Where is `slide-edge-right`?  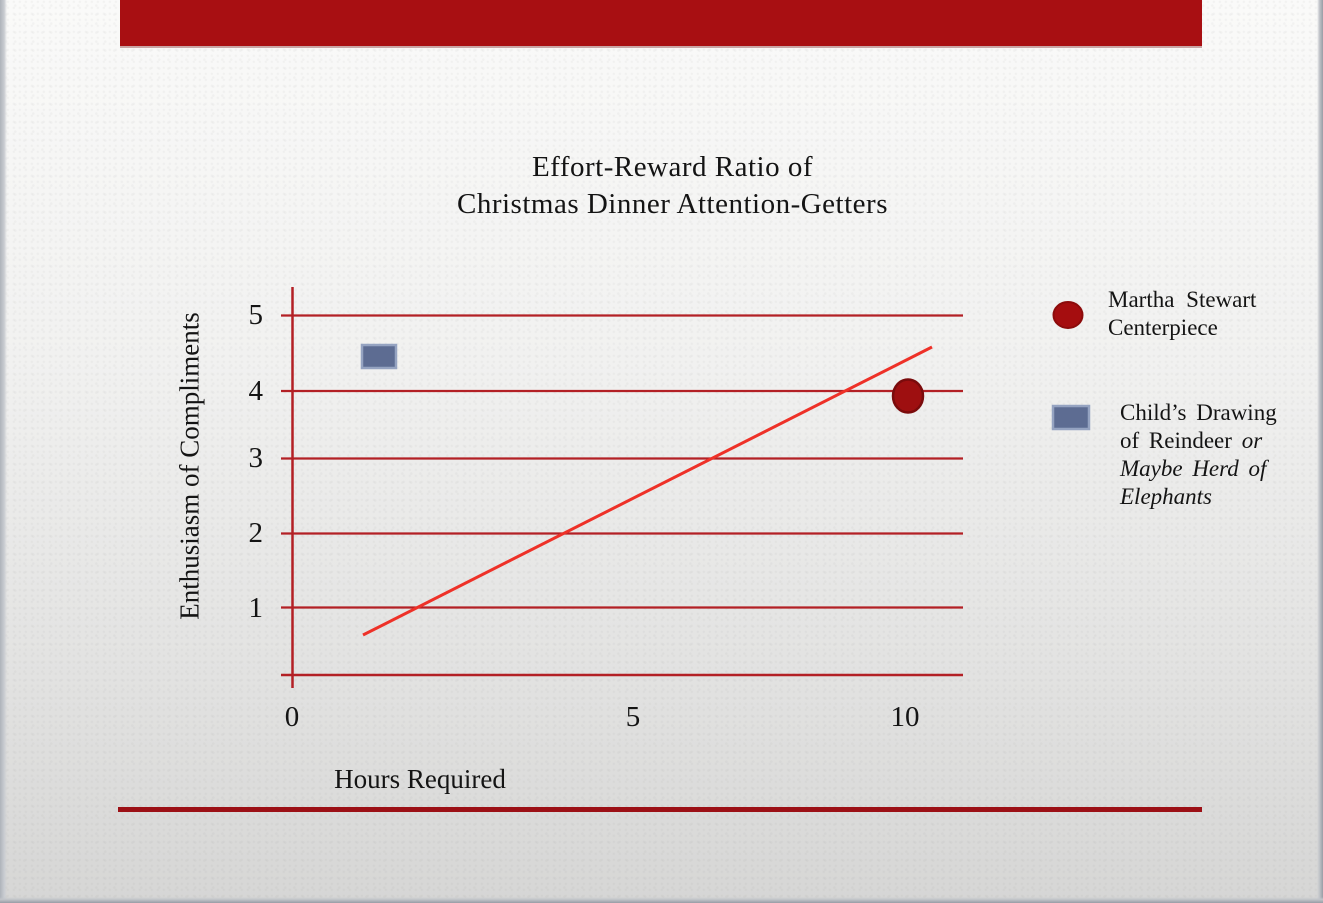
slide-edge-right is located at coordinates (1320, 451).